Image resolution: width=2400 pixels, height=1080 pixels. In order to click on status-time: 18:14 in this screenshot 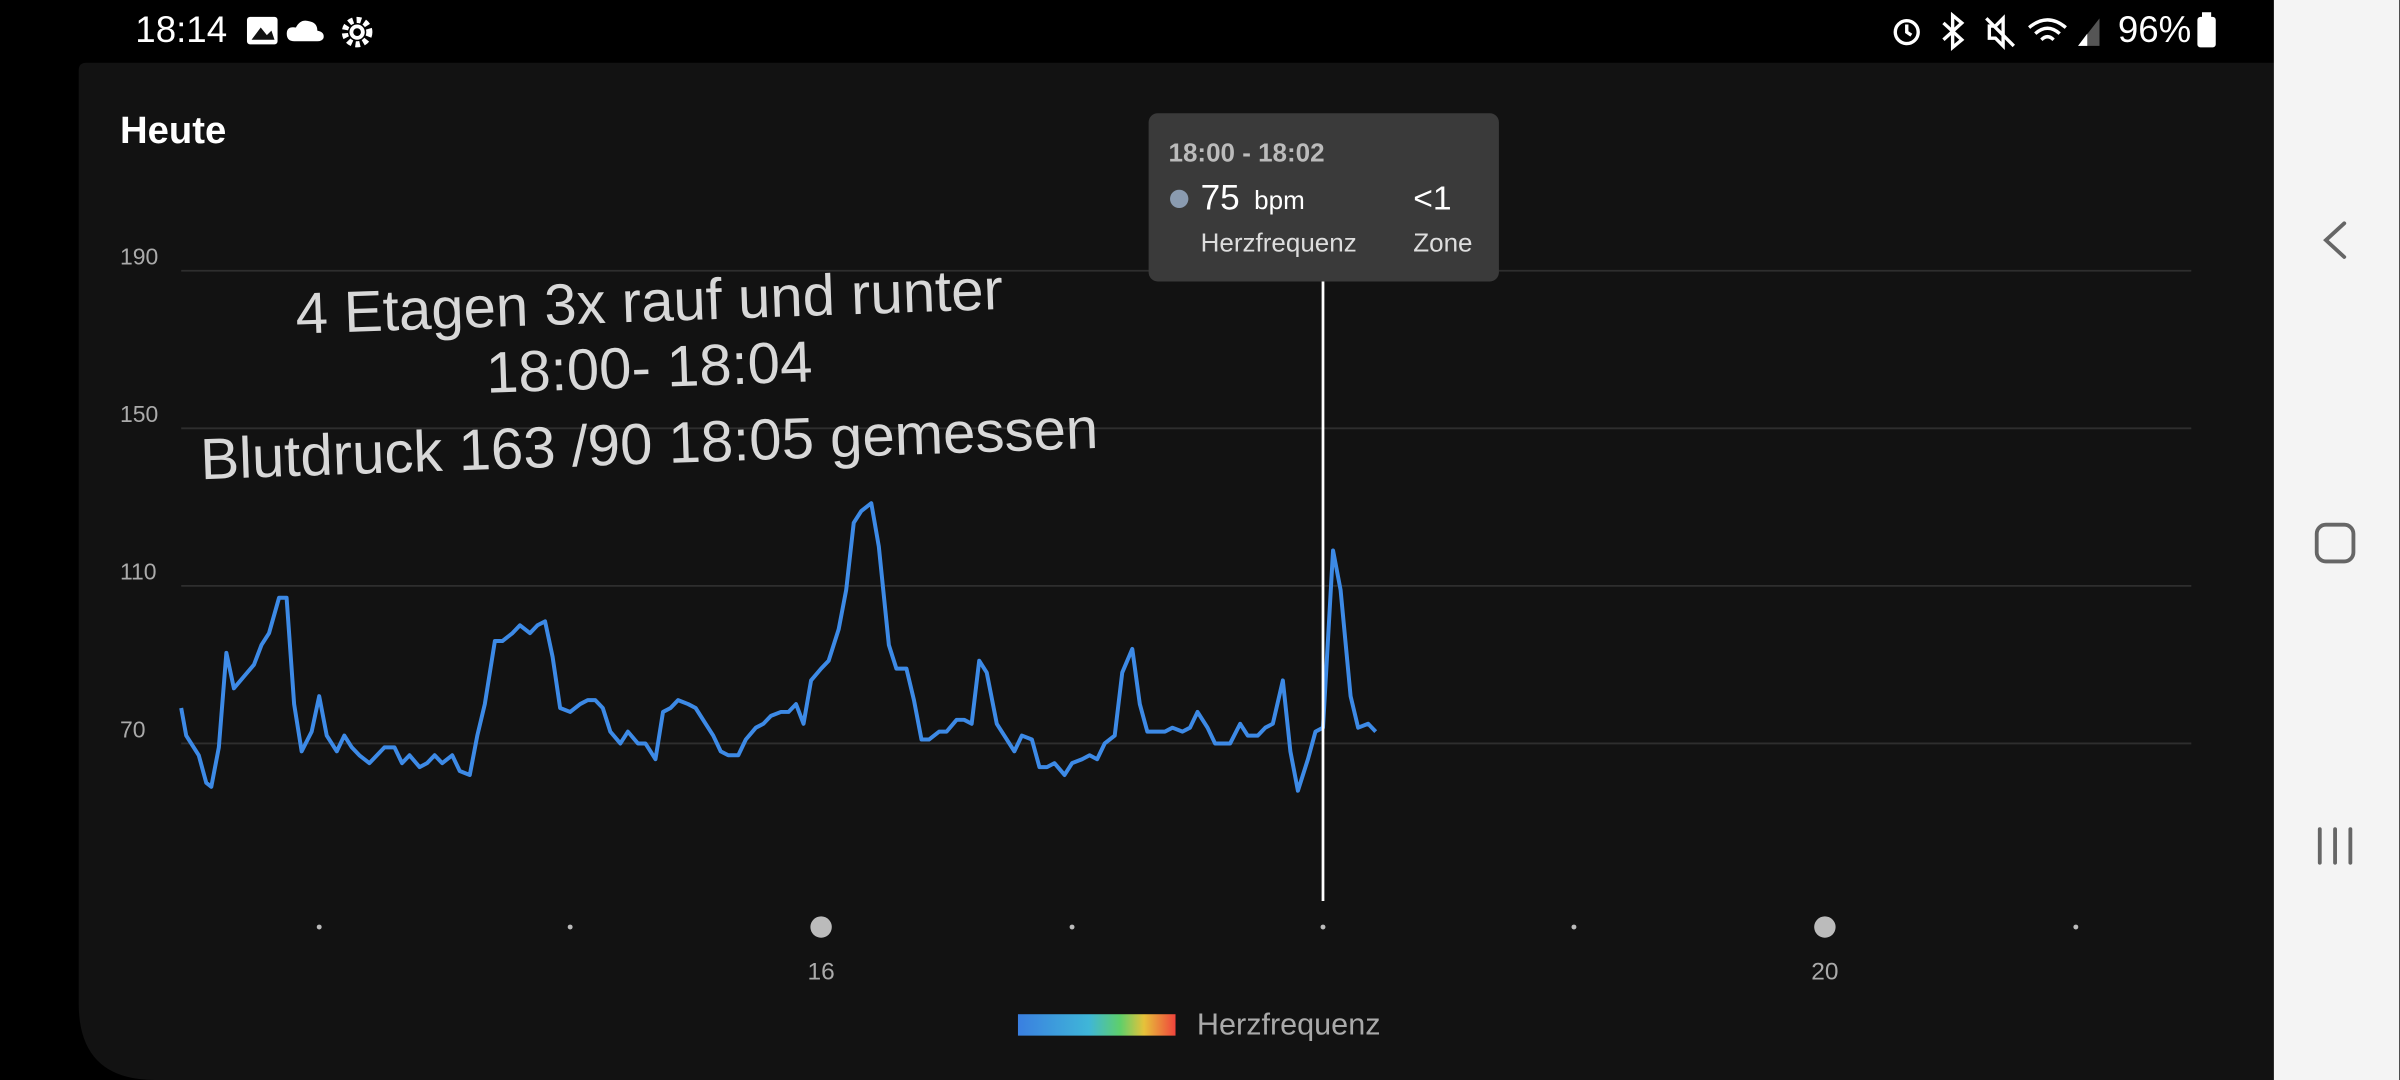, I will do `click(181, 29)`.